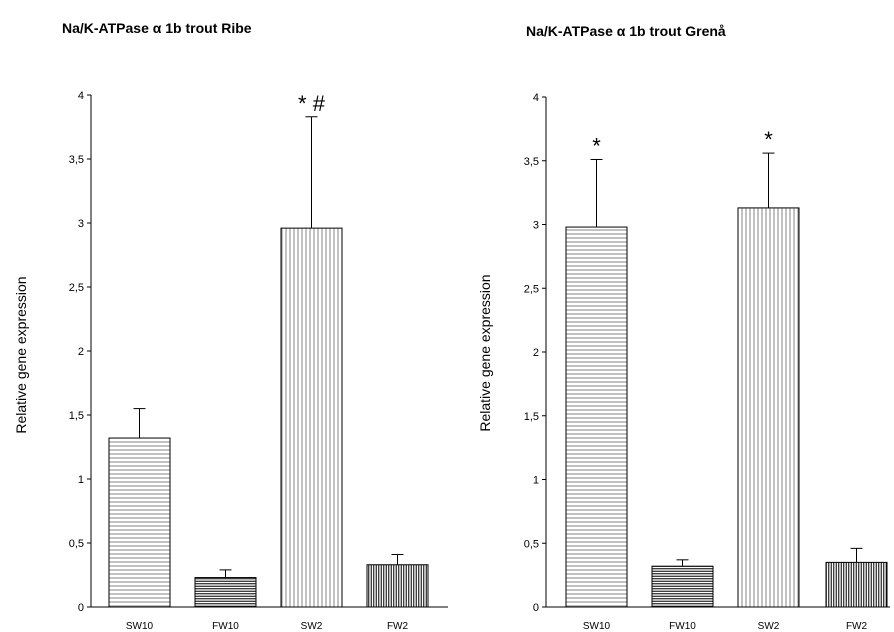 The width and height of the screenshot is (894, 632). I want to click on annotations: * #, so click(312, 103).